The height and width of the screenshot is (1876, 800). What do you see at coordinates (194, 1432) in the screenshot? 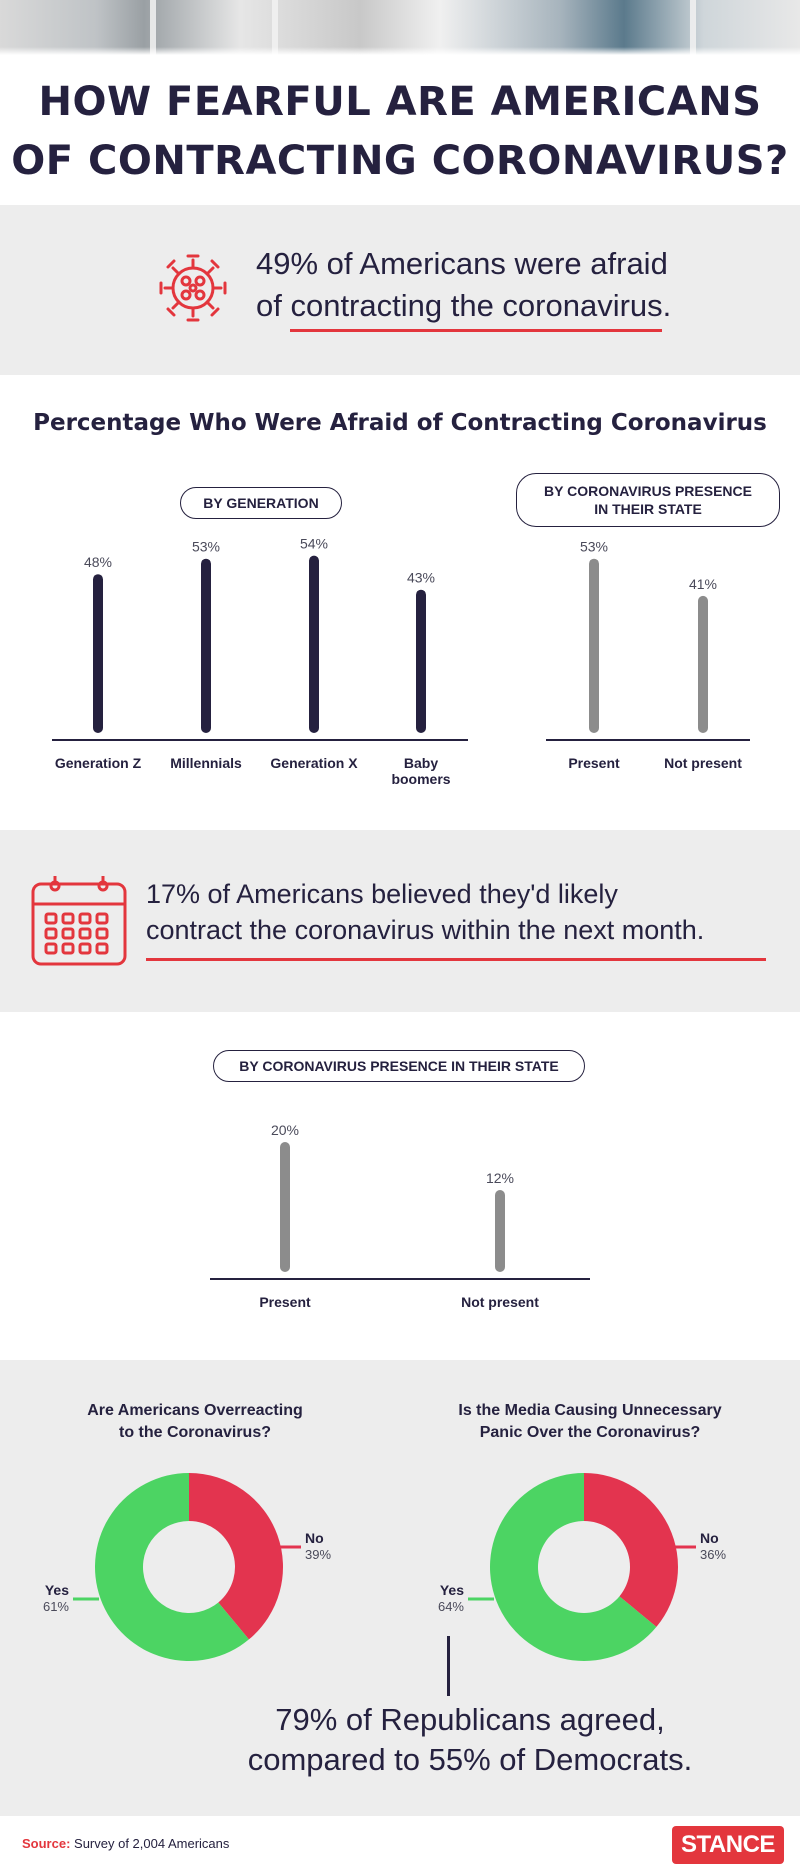
I see `donut-title-line: to the Coronavirus?` at bounding box center [194, 1432].